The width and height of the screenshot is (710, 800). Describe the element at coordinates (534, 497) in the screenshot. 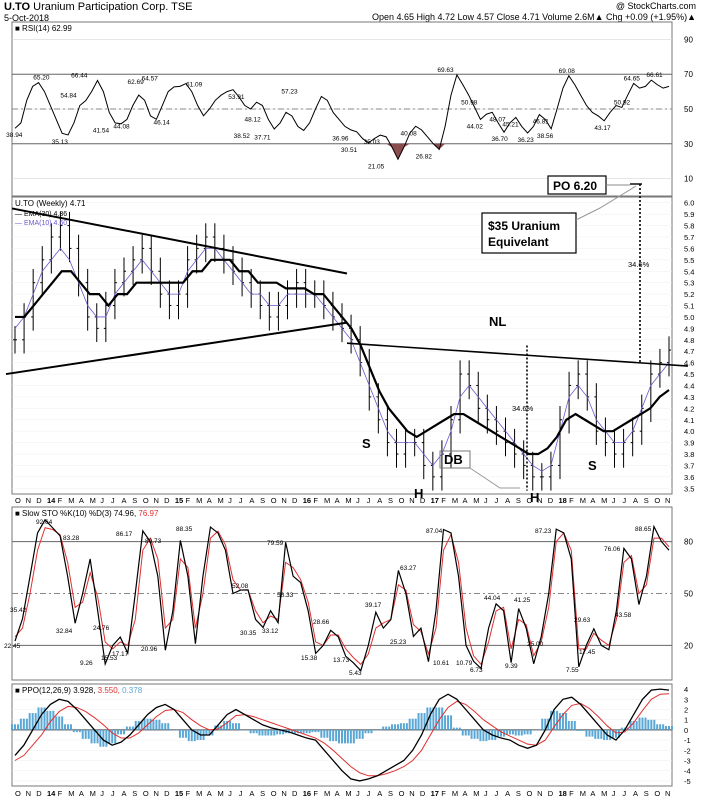

I see `head-label-right: H` at that location.